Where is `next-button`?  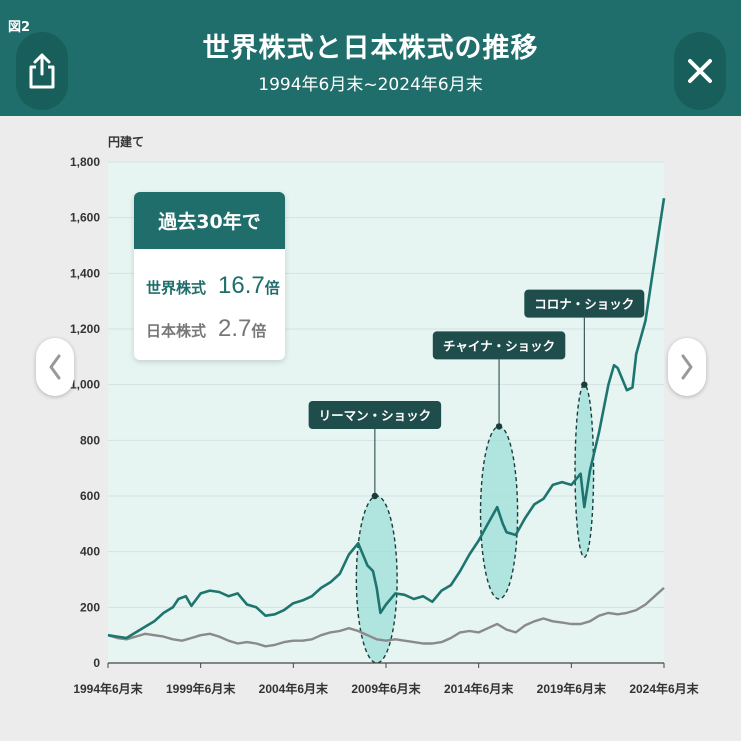 next-button is located at coordinates (687, 367).